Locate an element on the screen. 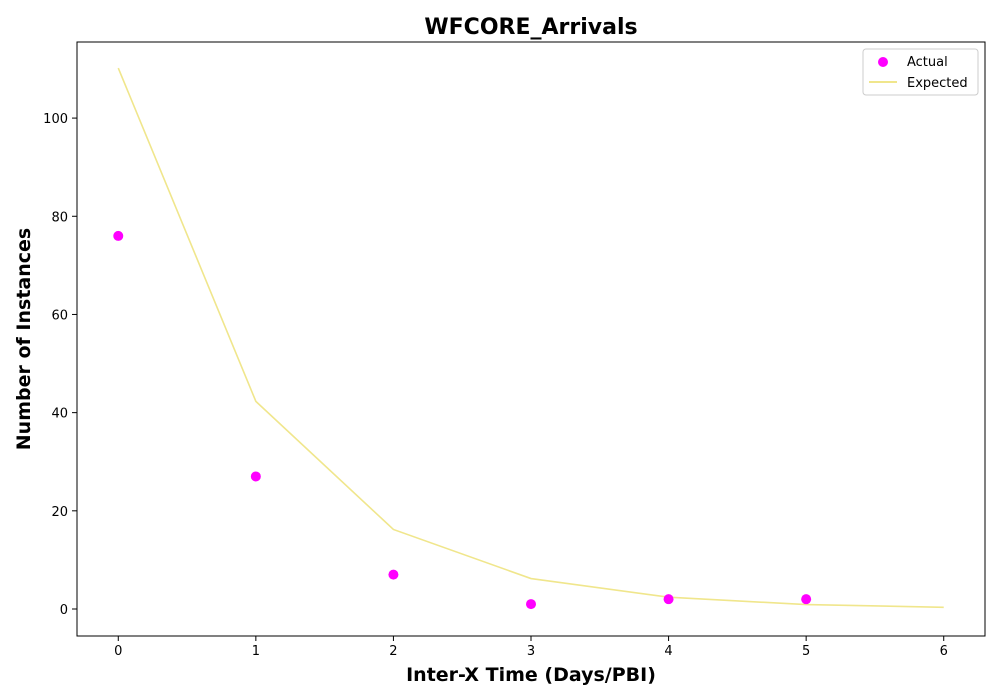  y-tick-label-1: 20 is located at coordinates (59, 512).